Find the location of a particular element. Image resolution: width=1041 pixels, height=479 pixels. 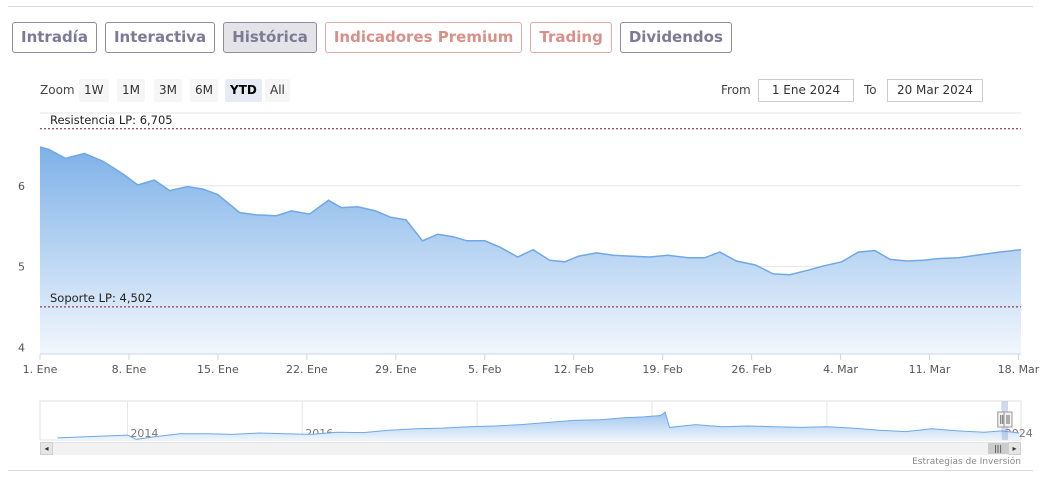

x-tick-label: 1. Ene is located at coordinates (40, 369).